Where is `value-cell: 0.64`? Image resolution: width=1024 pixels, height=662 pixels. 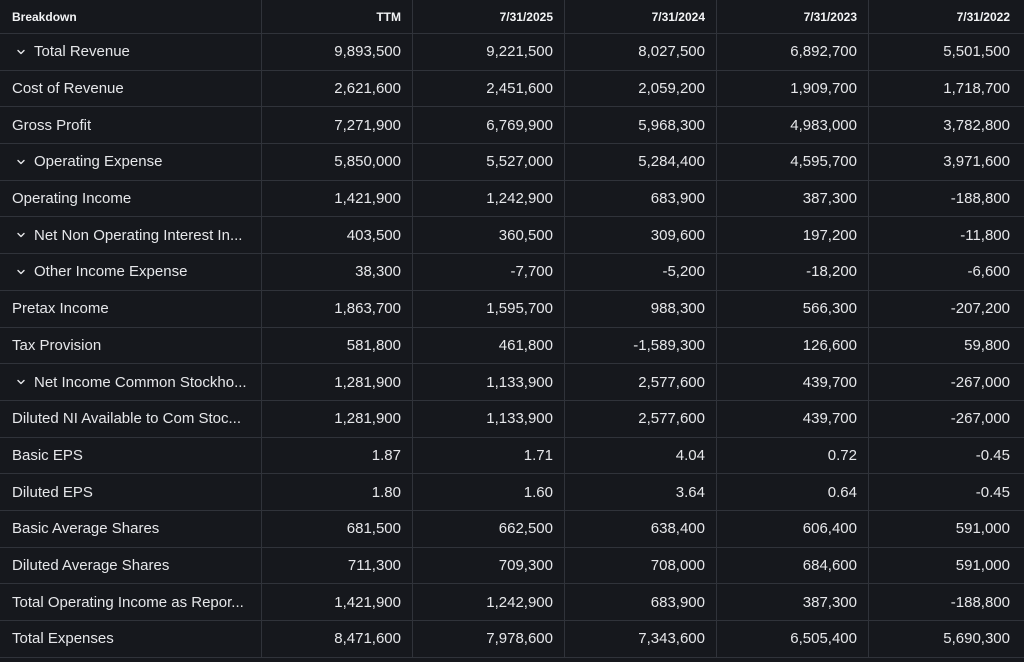 value-cell: 0.64 is located at coordinates (793, 492).